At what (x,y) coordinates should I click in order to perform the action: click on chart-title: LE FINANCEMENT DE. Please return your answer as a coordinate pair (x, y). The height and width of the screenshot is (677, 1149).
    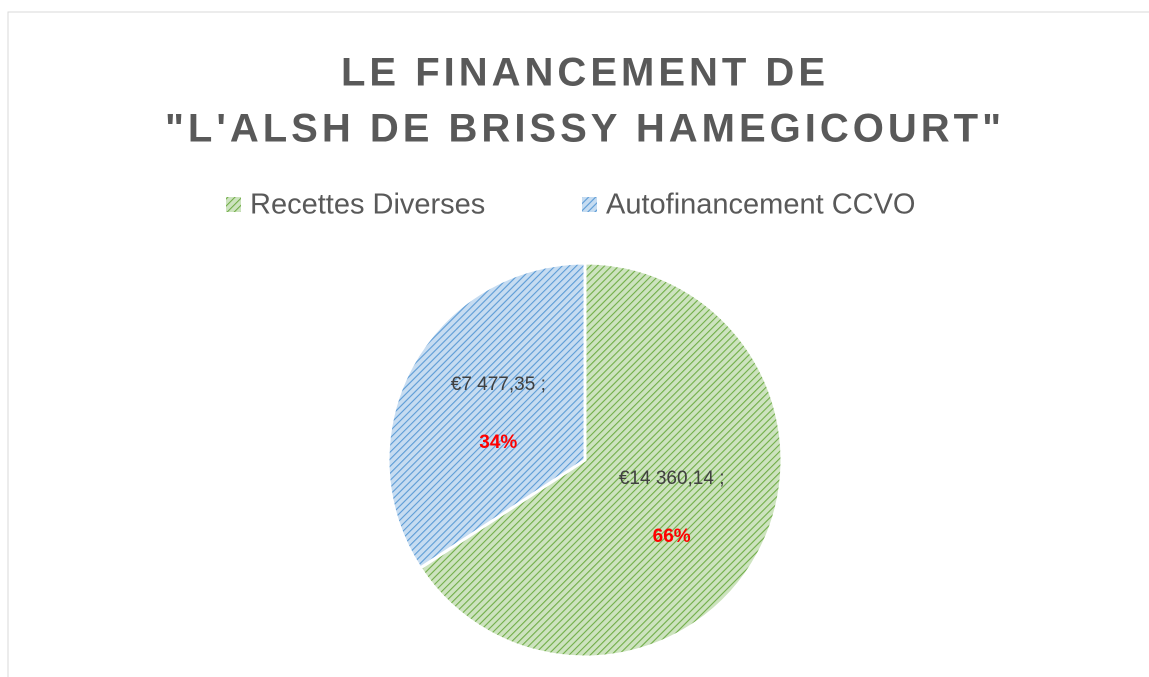
    Looking at the image, I should click on (585, 73).